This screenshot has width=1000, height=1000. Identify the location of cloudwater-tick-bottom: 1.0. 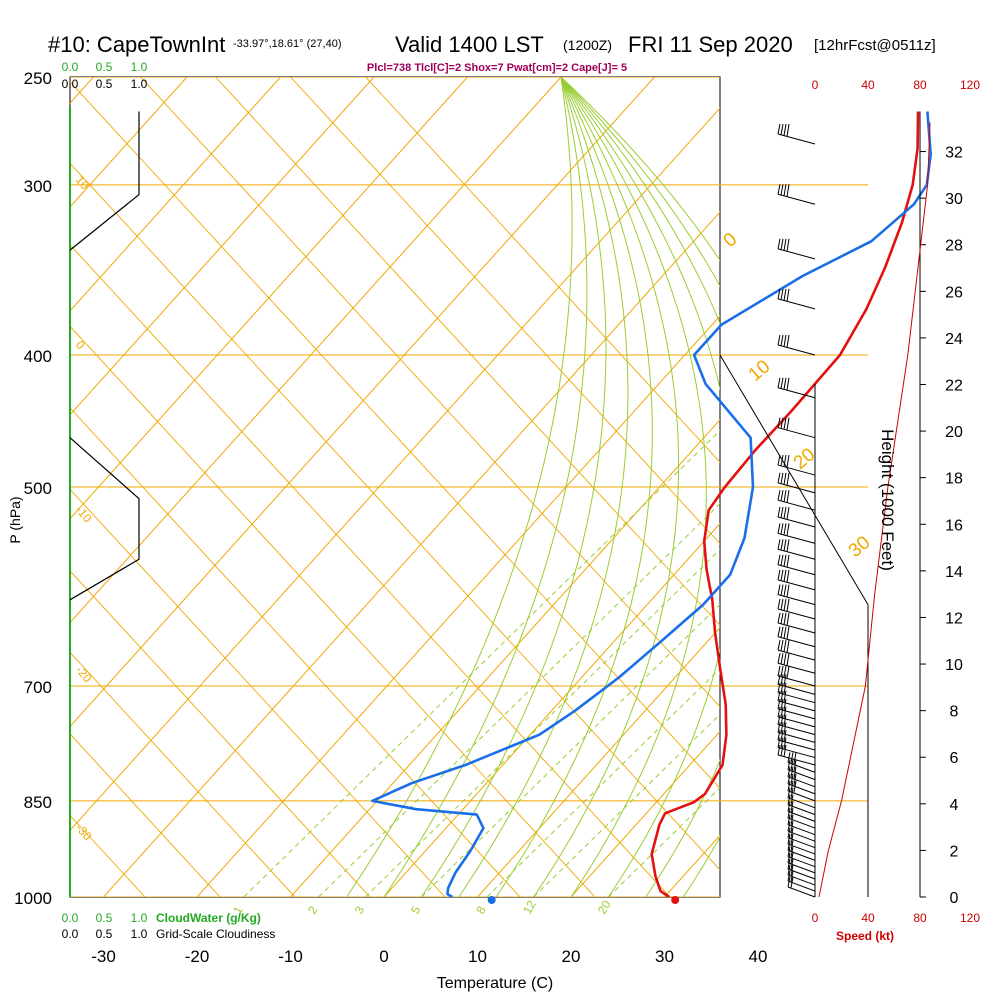
(139, 918).